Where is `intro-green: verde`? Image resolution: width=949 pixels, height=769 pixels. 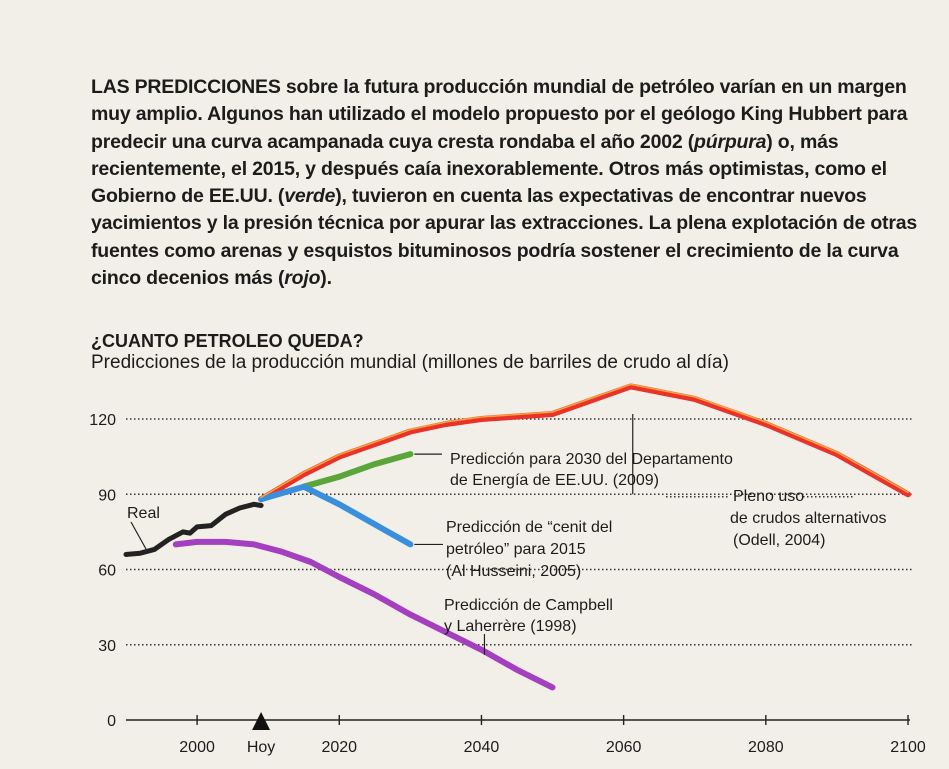
intro-green: verde is located at coordinates (310, 196).